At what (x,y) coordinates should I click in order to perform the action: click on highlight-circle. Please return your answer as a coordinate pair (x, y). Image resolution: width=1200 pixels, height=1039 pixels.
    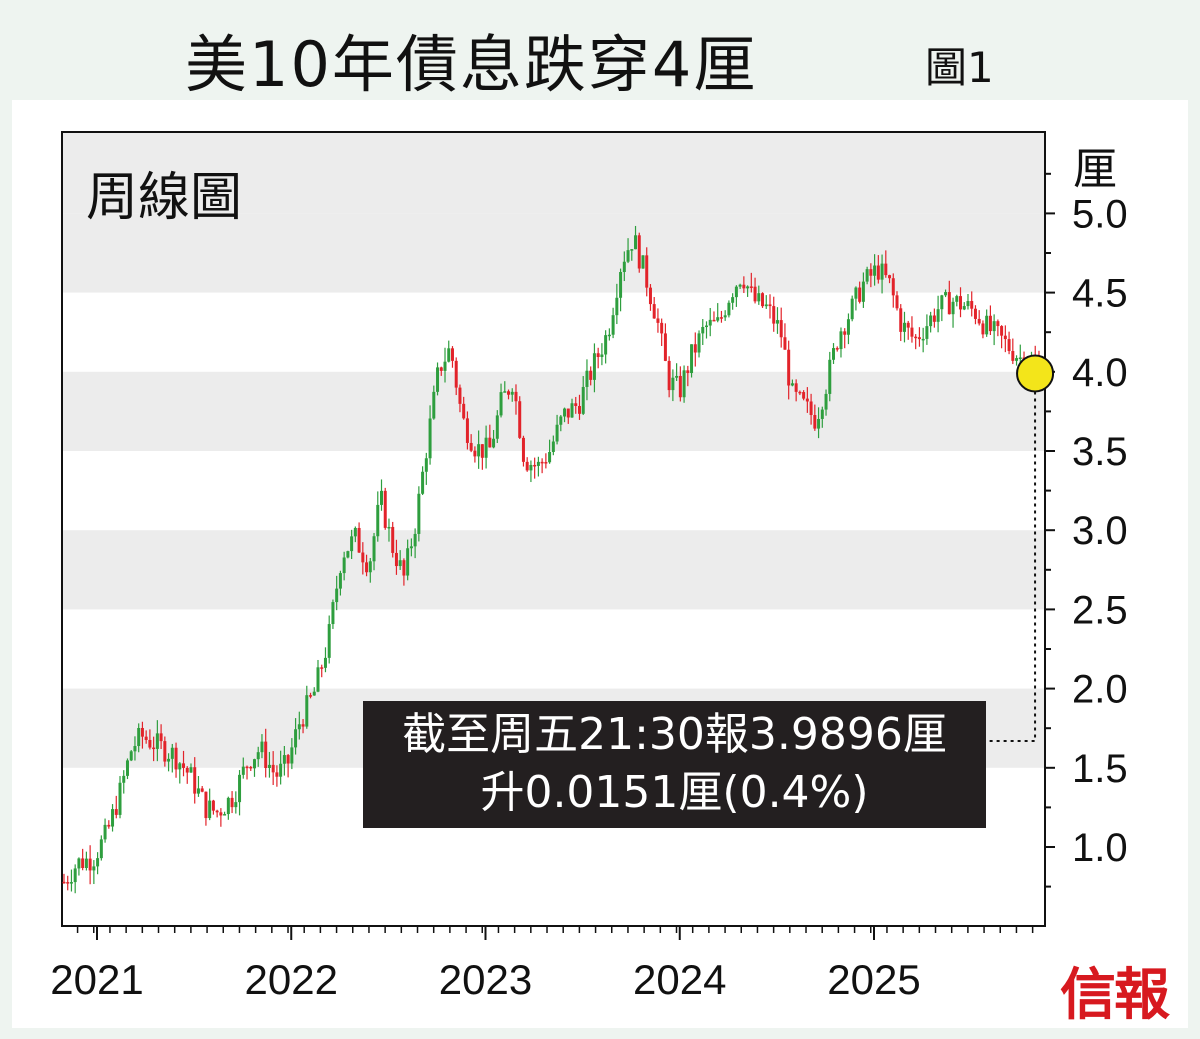
    Looking at the image, I should click on (1035, 373).